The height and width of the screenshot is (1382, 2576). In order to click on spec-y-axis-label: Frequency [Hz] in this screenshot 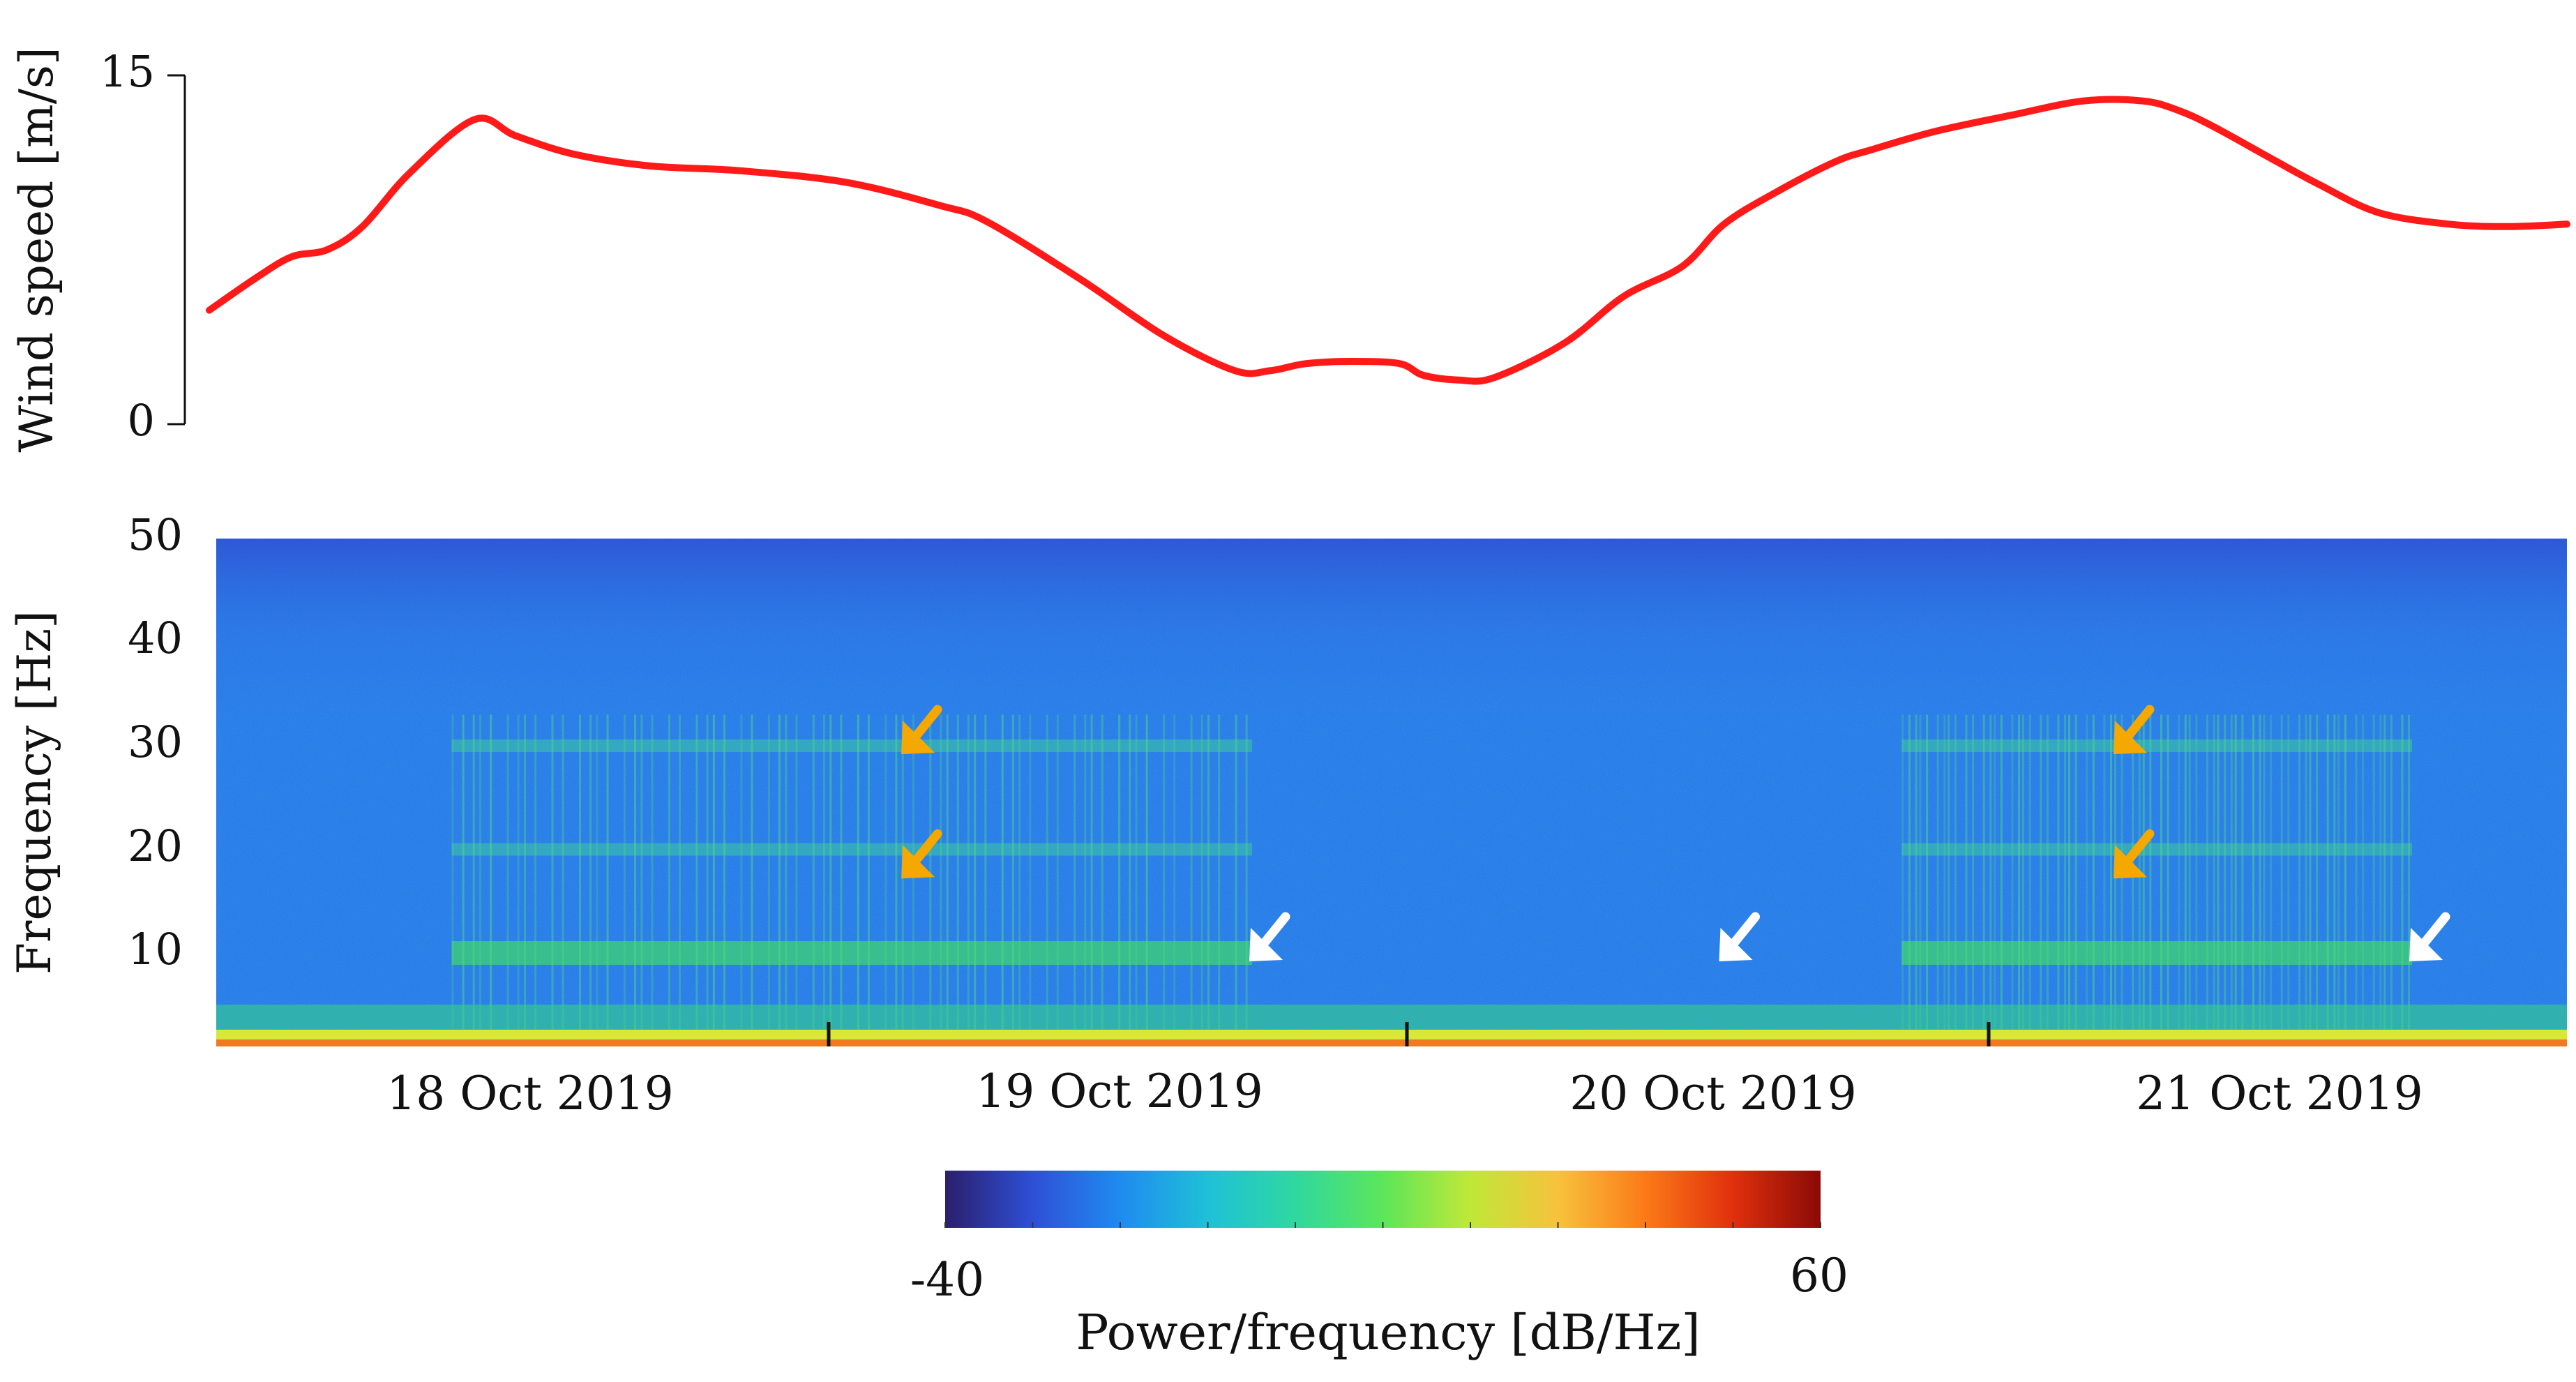, I will do `click(34, 792)`.